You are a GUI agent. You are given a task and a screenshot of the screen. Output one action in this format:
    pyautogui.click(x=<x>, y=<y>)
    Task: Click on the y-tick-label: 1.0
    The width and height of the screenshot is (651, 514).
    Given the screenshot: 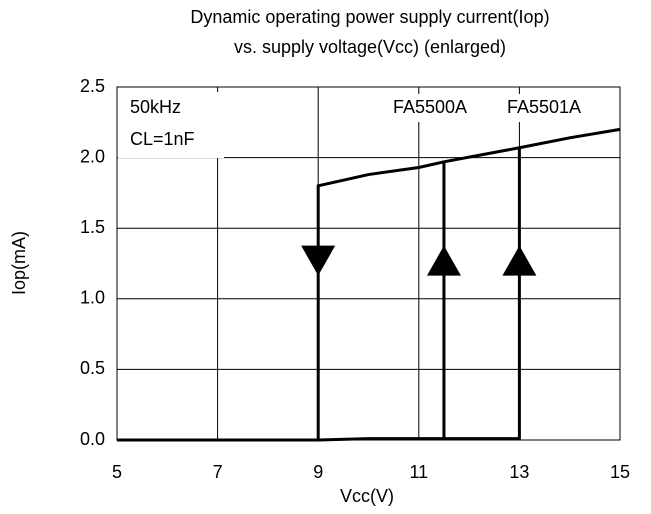 What is the action you would take?
    pyautogui.click(x=92, y=298)
    